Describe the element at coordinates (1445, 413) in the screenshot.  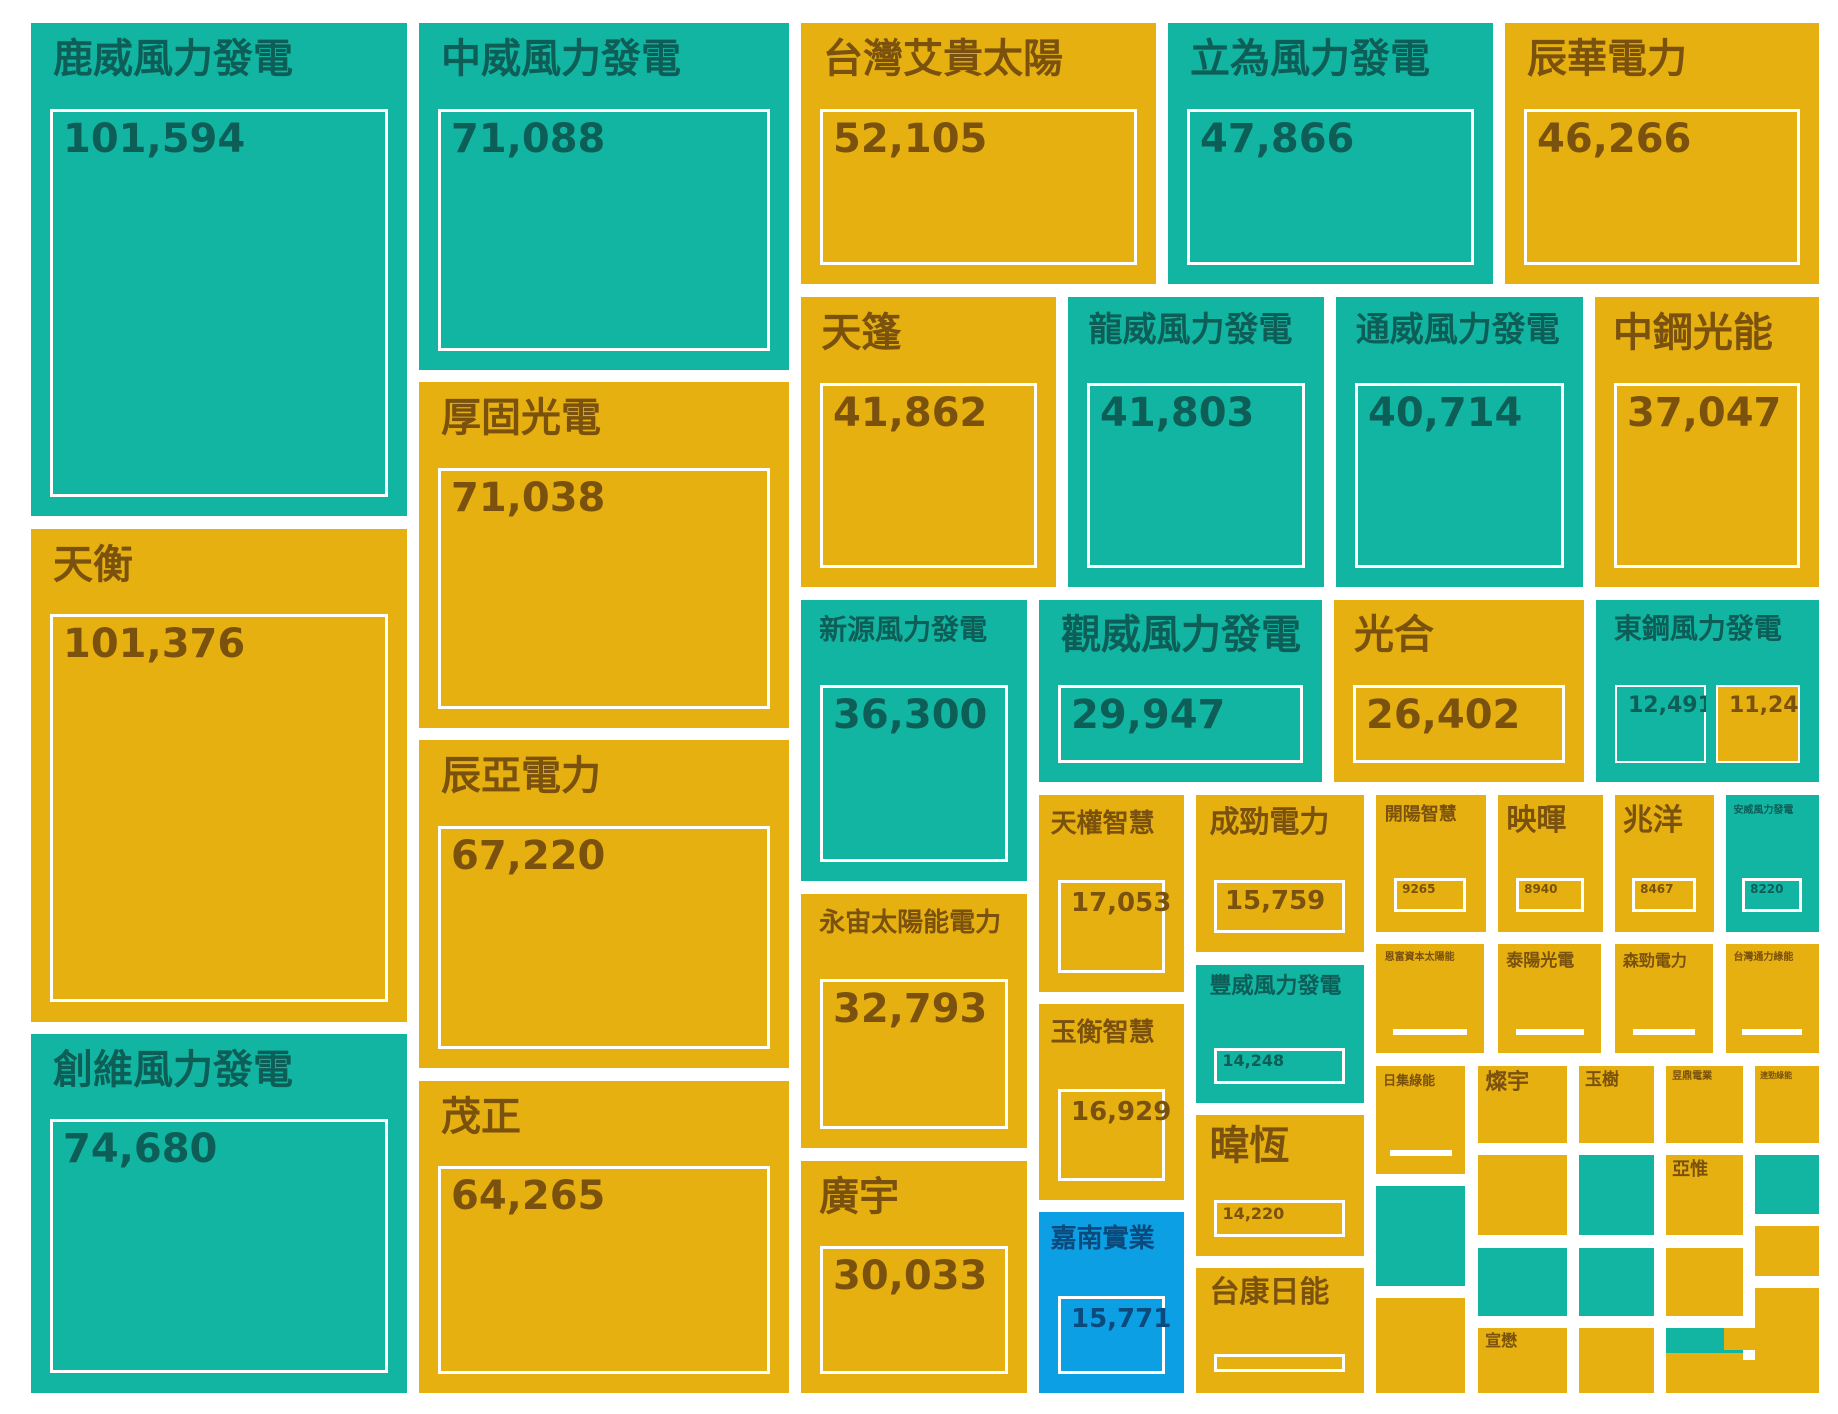
I see `tile-value: 40,714` at that location.